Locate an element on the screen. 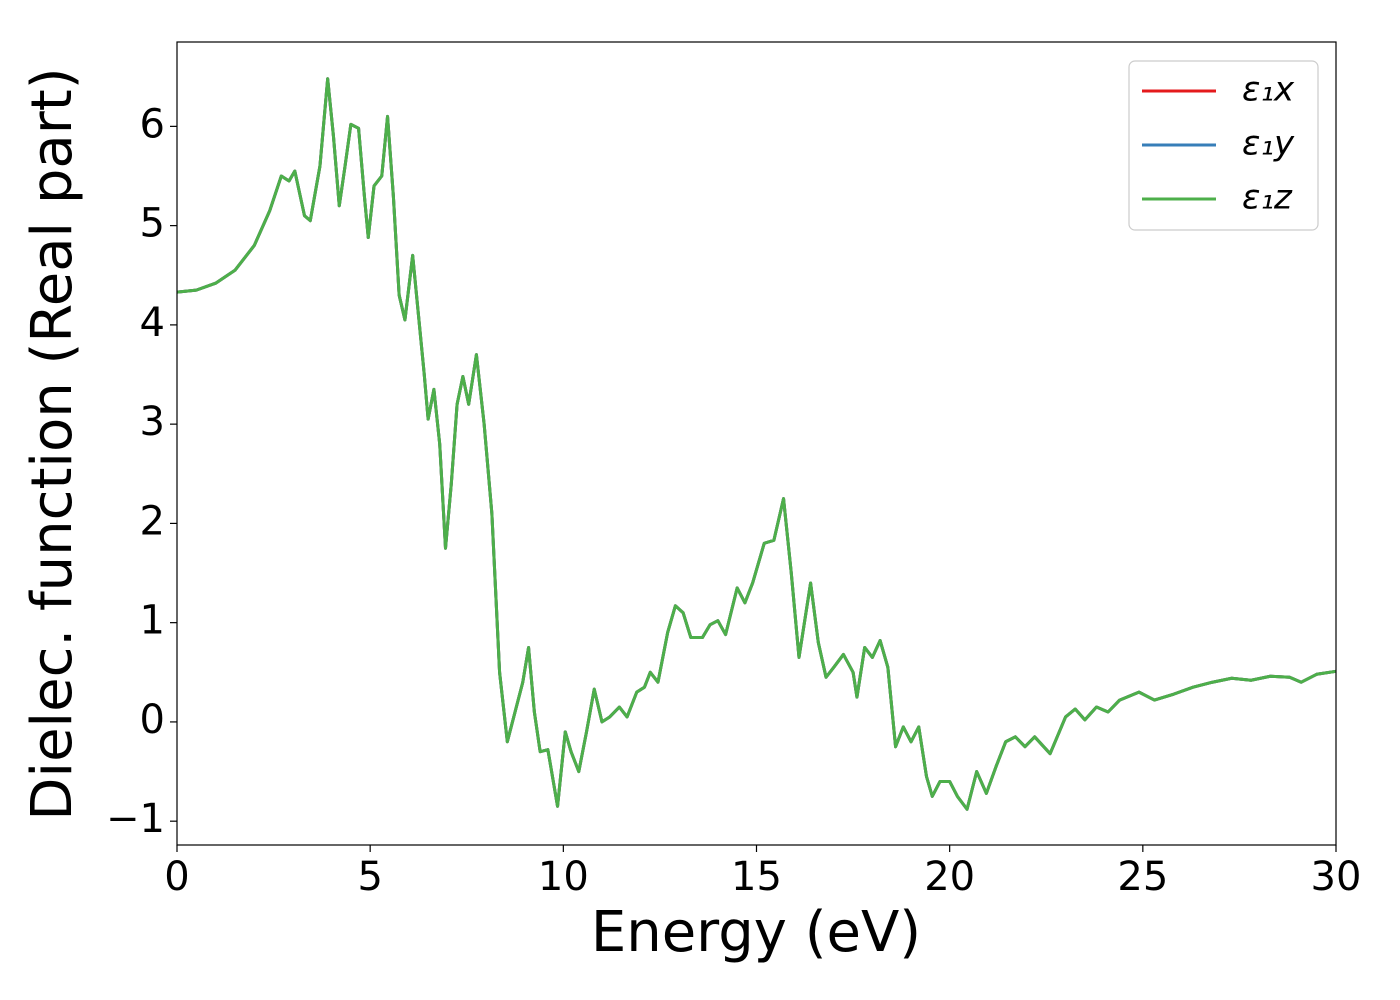 This screenshot has width=1400, height=1000. x-tick-label: 10 is located at coordinates (563, 877).